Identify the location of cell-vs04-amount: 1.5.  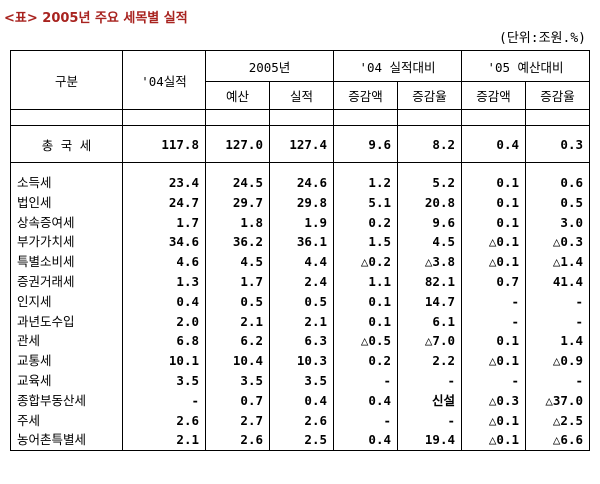
(365, 242).